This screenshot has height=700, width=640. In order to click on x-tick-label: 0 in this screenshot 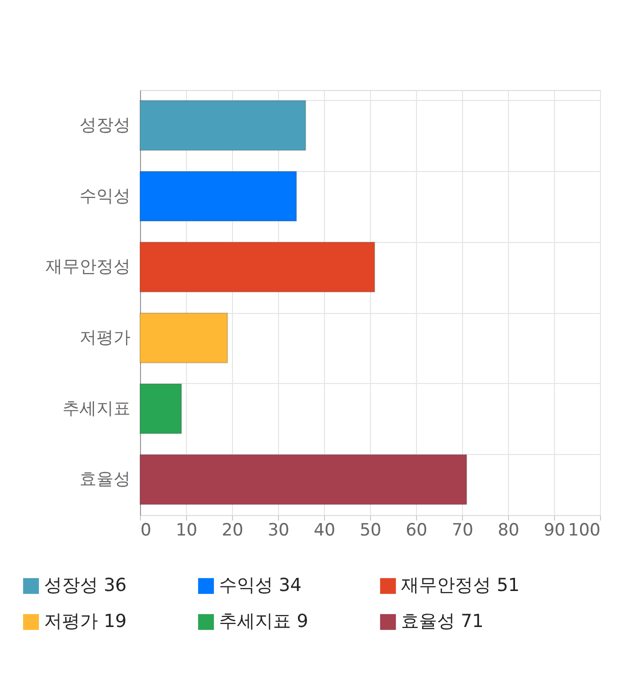, I will do `click(146, 530)`.